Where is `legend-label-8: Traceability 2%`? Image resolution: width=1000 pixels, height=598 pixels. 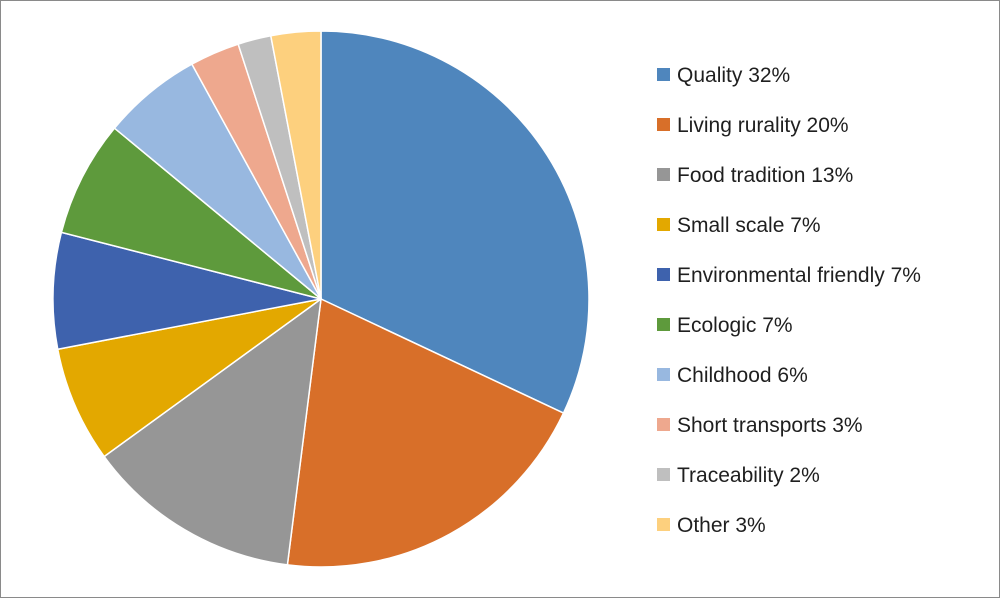
legend-label-8: Traceability 2% is located at coordinates (748, 475).